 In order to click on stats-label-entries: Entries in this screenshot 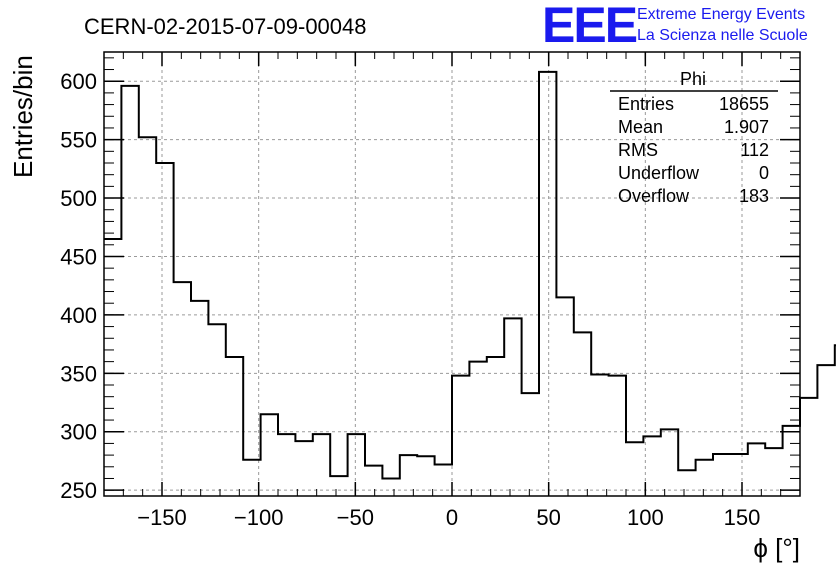, I will do `click(646, 104)`.